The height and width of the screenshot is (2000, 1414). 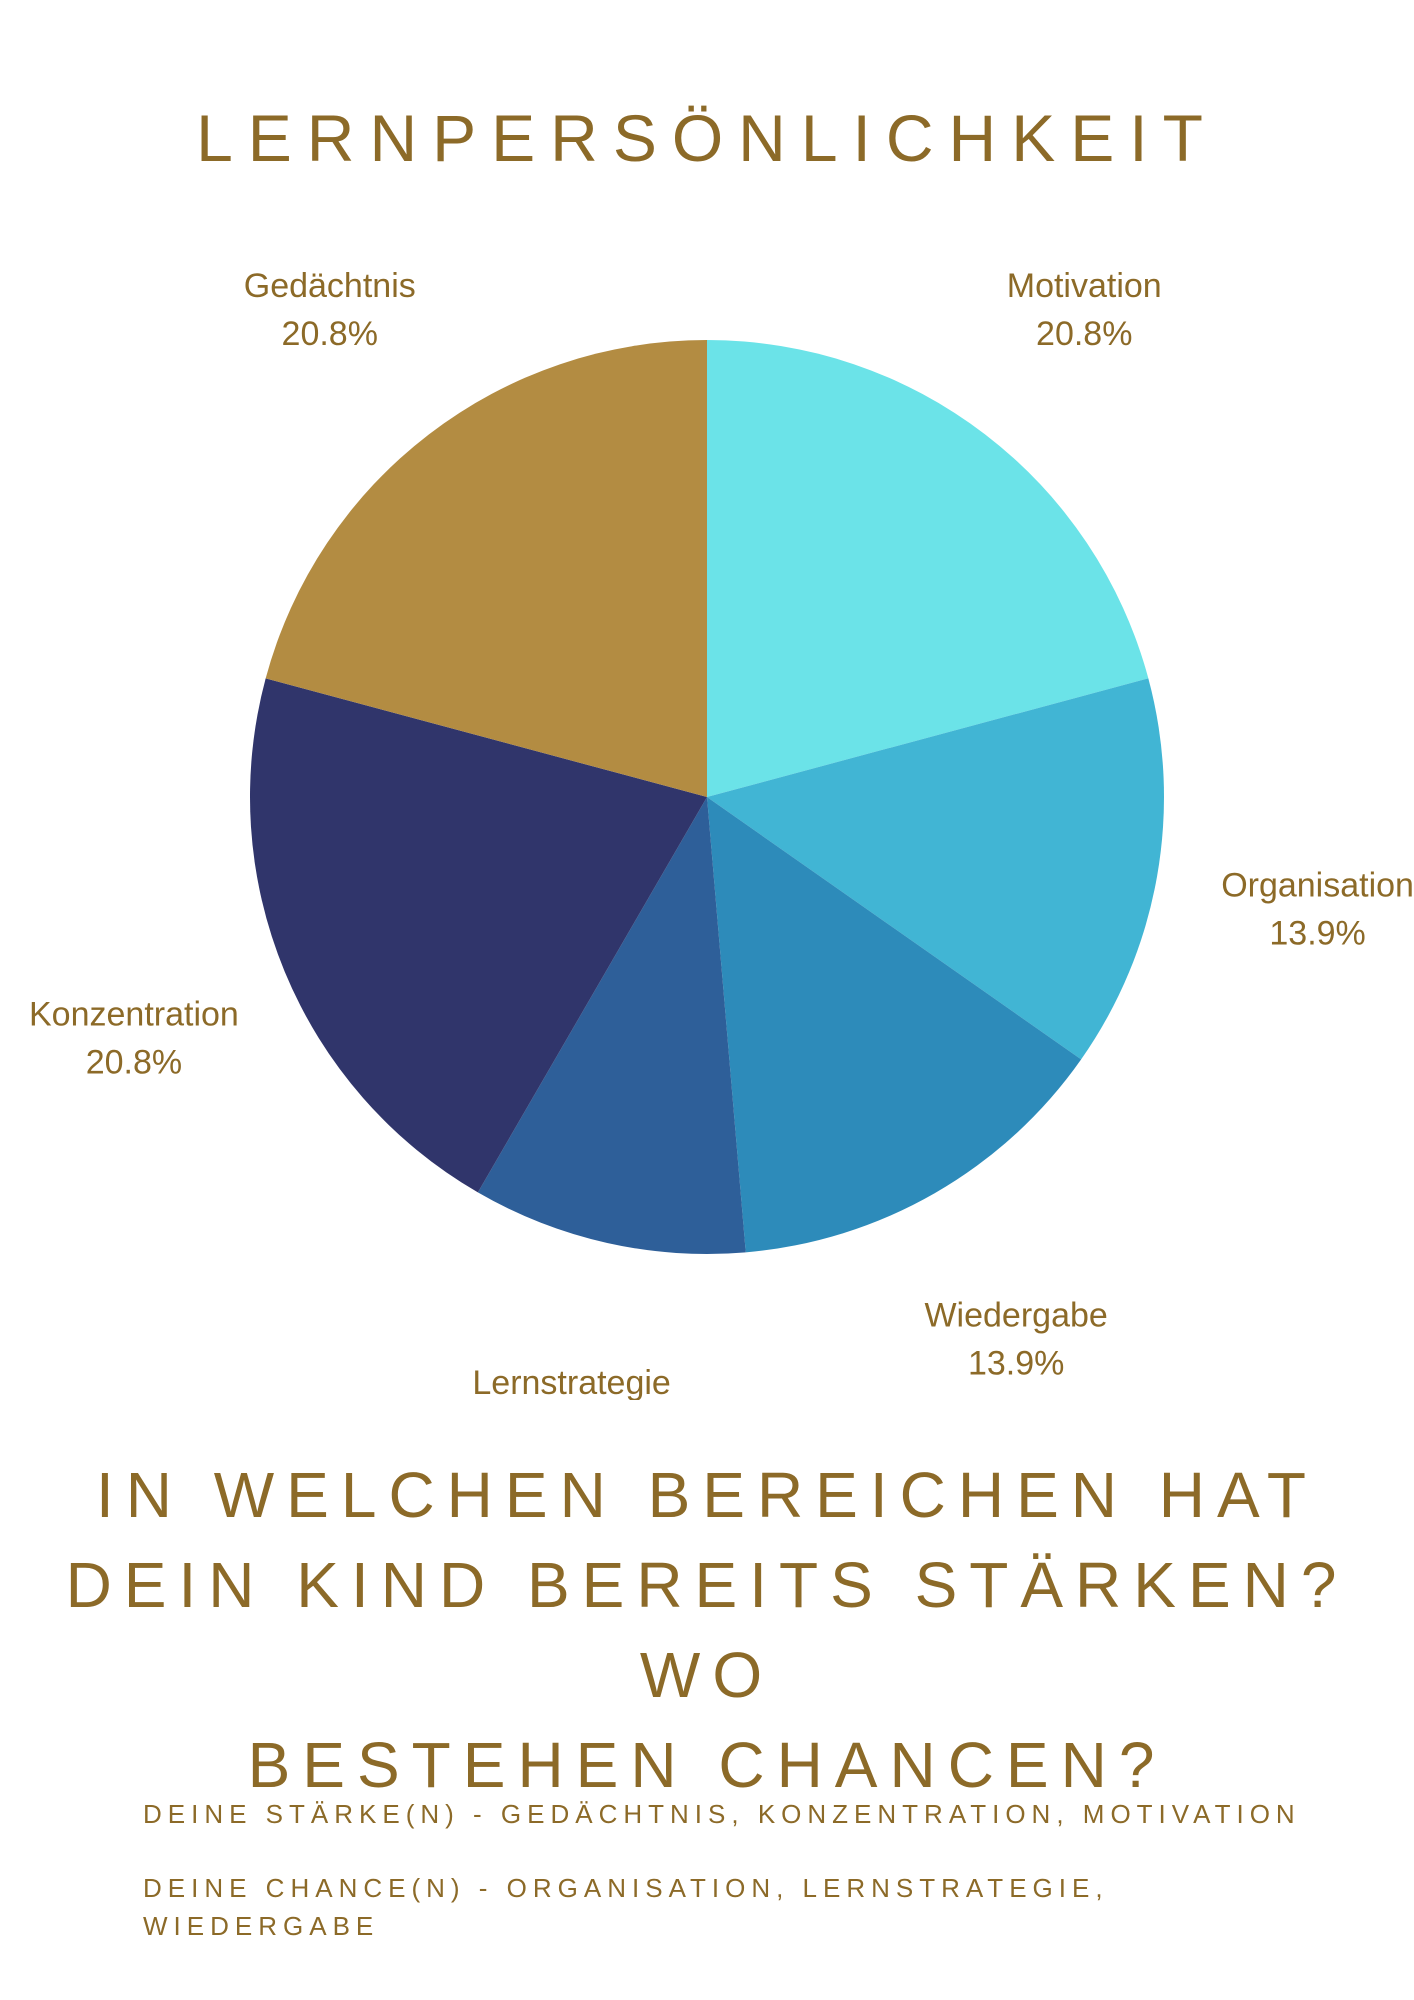 I want to click on pie-slice-organisation, so click(x=935, y=869).